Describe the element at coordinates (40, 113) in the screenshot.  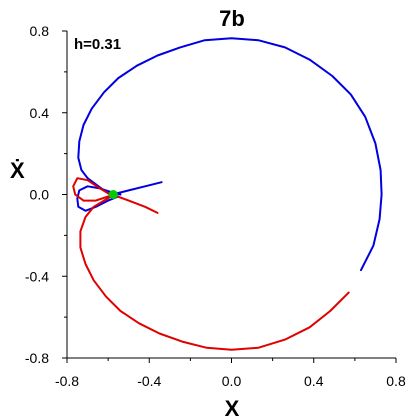
I see `y-tick-label: 0.4` at that location.